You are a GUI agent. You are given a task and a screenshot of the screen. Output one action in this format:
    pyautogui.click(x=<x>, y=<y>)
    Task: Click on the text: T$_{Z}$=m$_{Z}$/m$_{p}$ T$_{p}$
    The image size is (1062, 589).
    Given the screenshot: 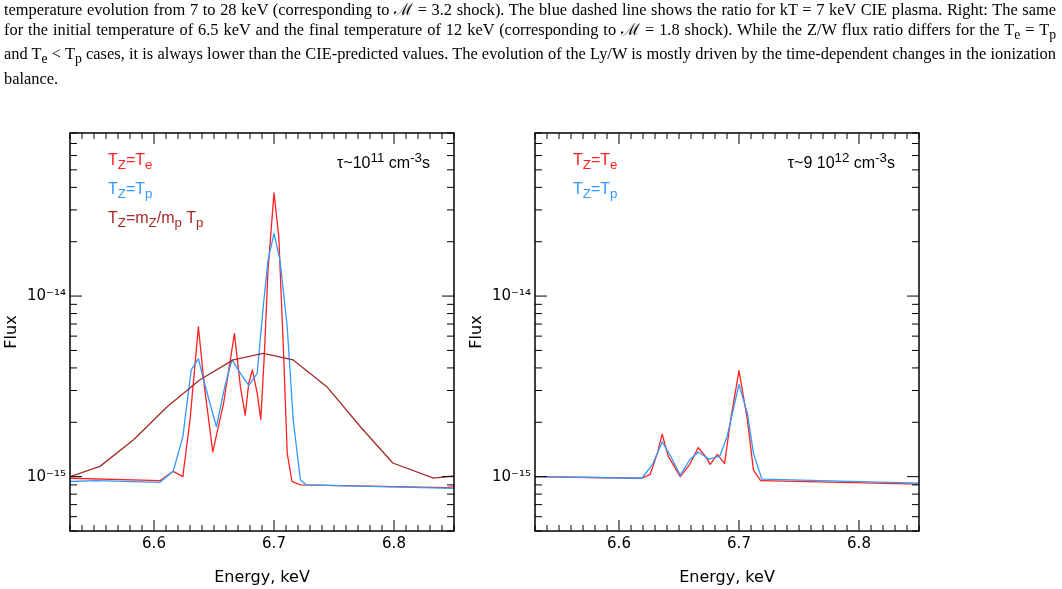 What is the action you would take?
    pyautogui.click(x=156, y=220)
    